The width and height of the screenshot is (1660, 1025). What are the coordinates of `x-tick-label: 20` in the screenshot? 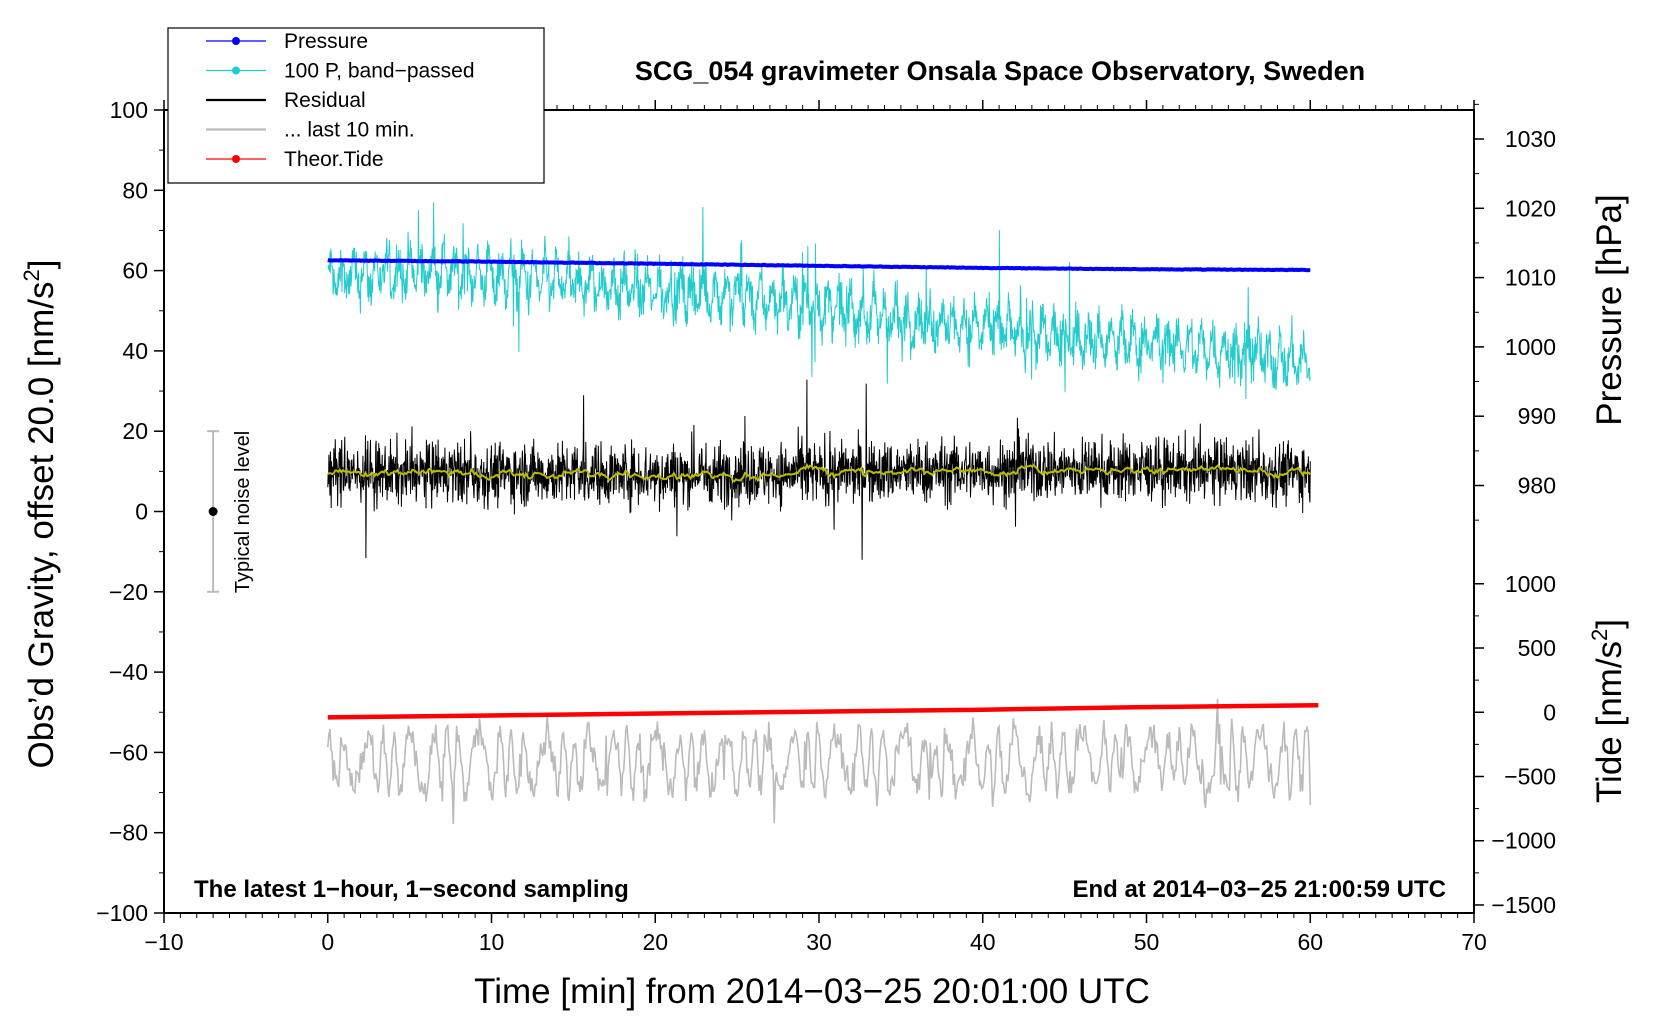 It's located at (655, 942).